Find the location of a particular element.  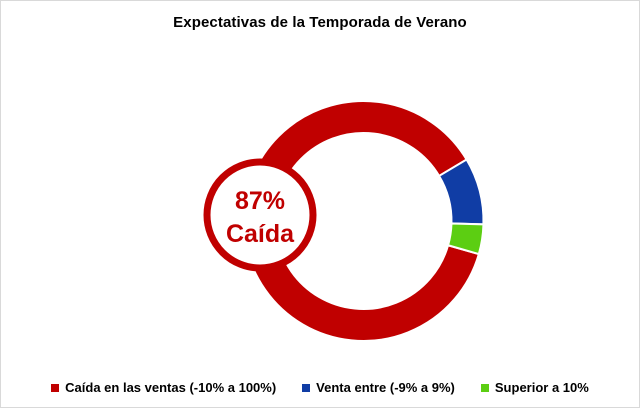

legend-label-2: Superior a 10% is located at coordinates (541, 387).